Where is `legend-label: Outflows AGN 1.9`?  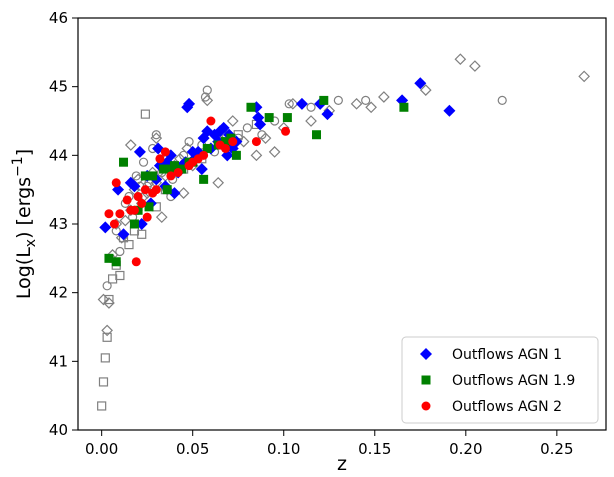
legend-label: Outflows AGN 1.9 is located at coordinates (513, 381).